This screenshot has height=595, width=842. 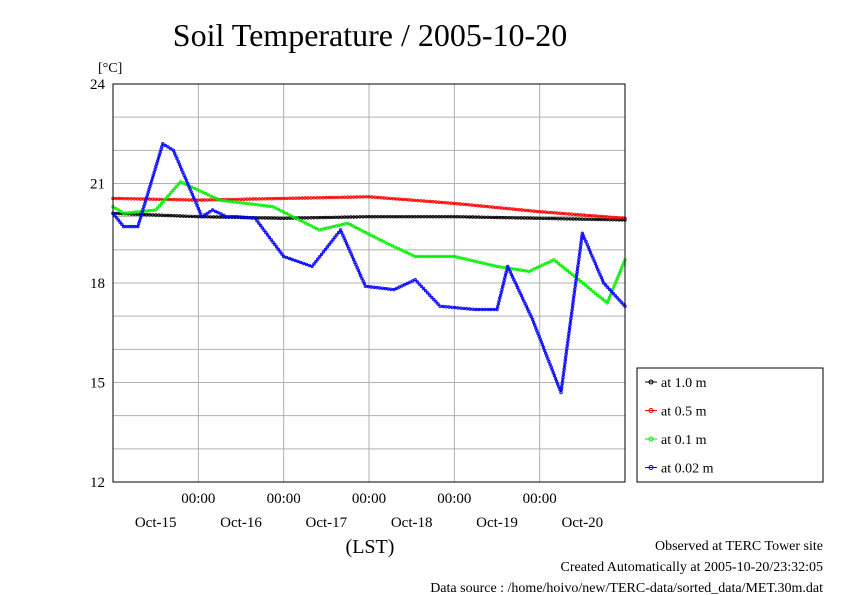 I want to click on x-axis-label: (LST), so click(x=370, y=547).